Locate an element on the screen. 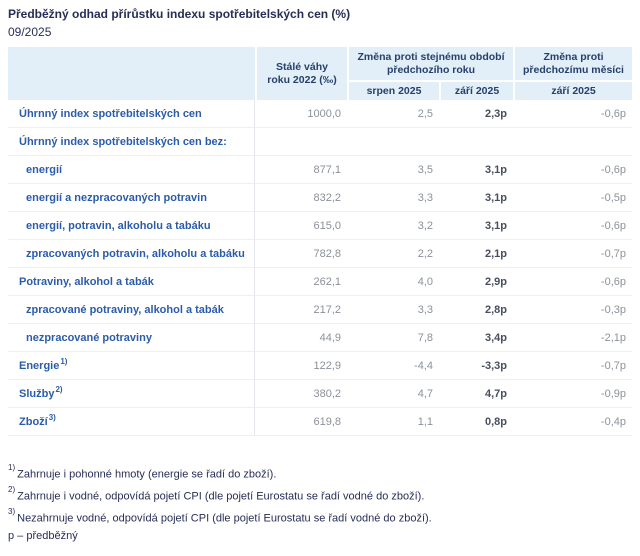 The image size is (640, 556). cell-yoy-sep: 0,8p is located at coordinates (495, 421).